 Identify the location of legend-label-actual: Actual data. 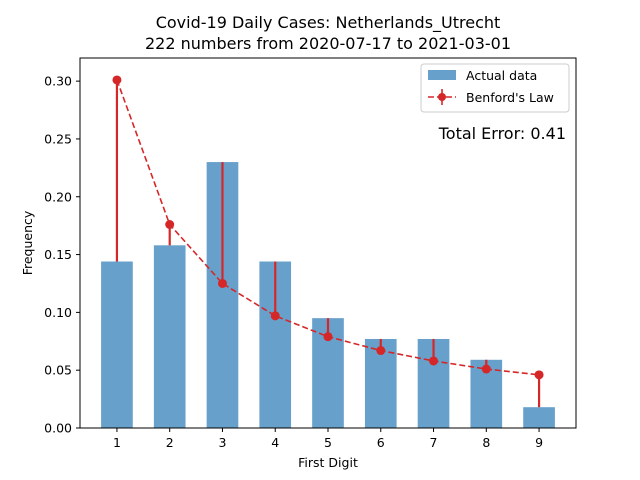
(501, 75).